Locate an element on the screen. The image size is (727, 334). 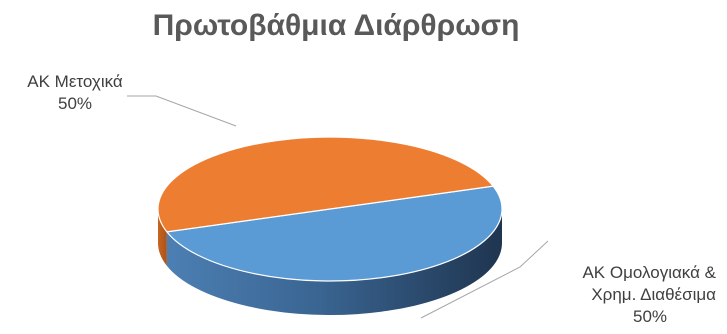
slice-1-value-label: 50% is located at coordinates (650, 316).